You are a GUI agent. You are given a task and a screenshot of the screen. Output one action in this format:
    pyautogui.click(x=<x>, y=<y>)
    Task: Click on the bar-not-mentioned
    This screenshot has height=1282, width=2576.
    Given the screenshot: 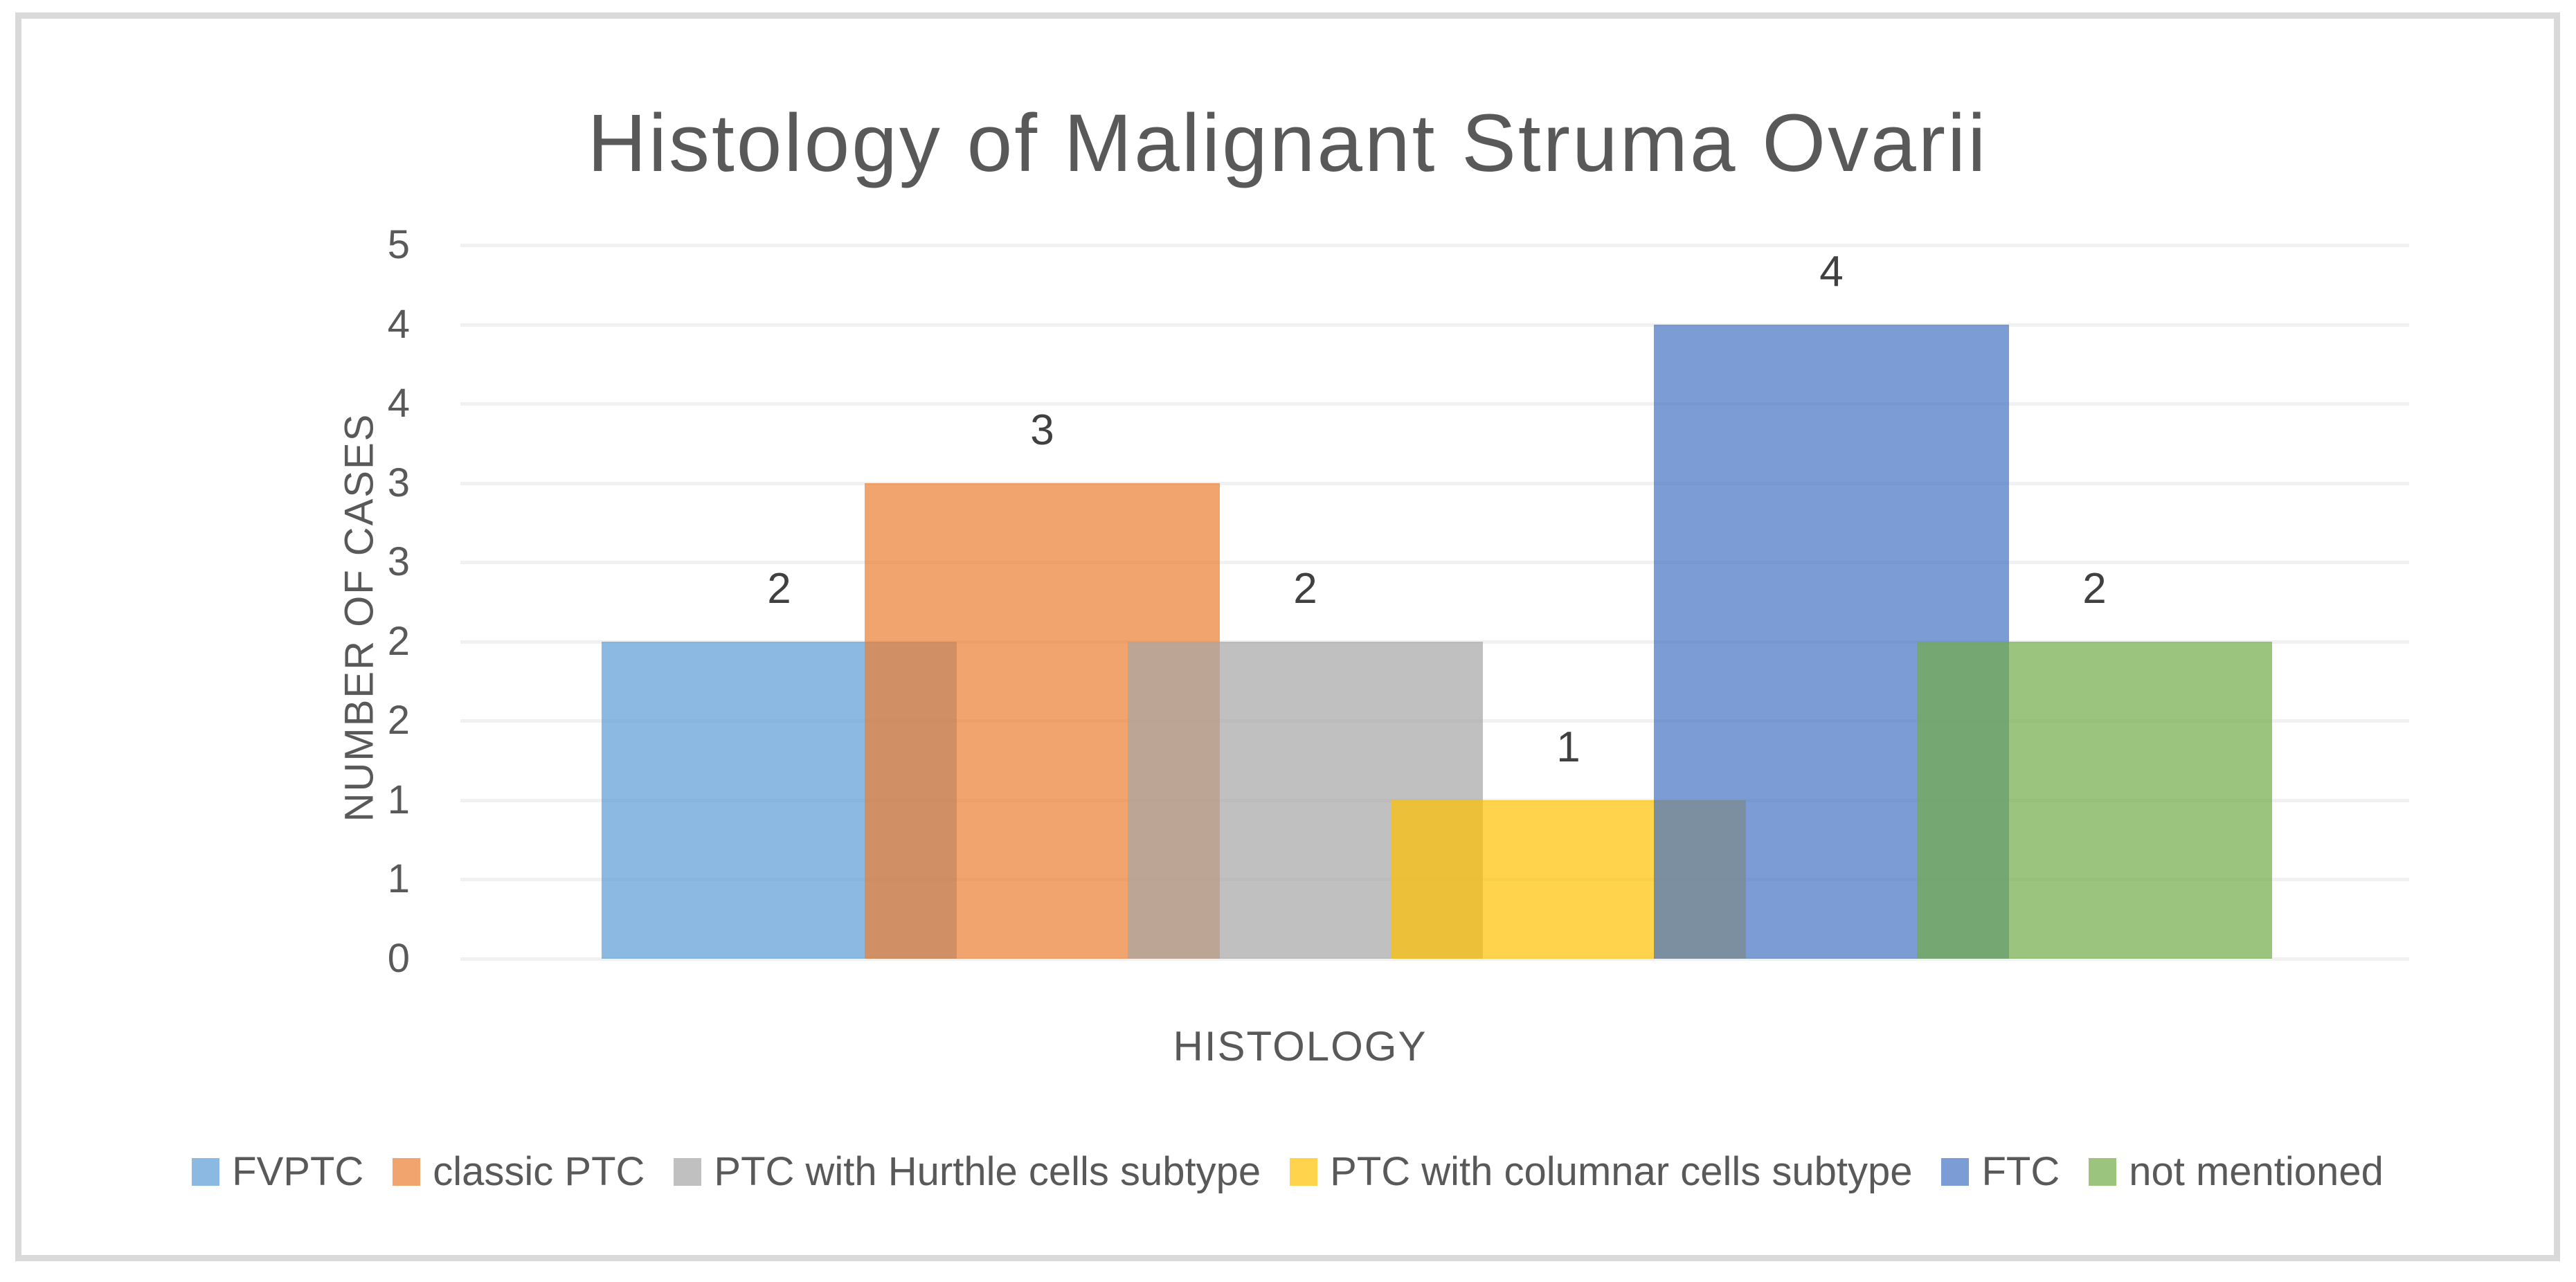 What is the action you would take?
    pyautogui.click(x=2094, y=800)
    